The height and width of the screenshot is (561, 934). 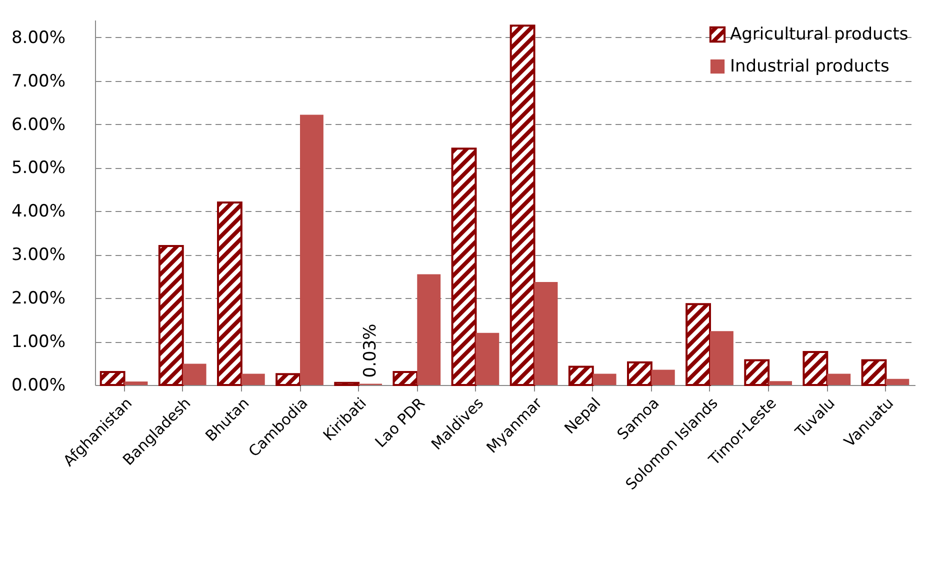 What do you see at coordinates (38, 124) in the screenshot?
I see `y-tick-label: 6.00%` at bounding box center [38, 124].